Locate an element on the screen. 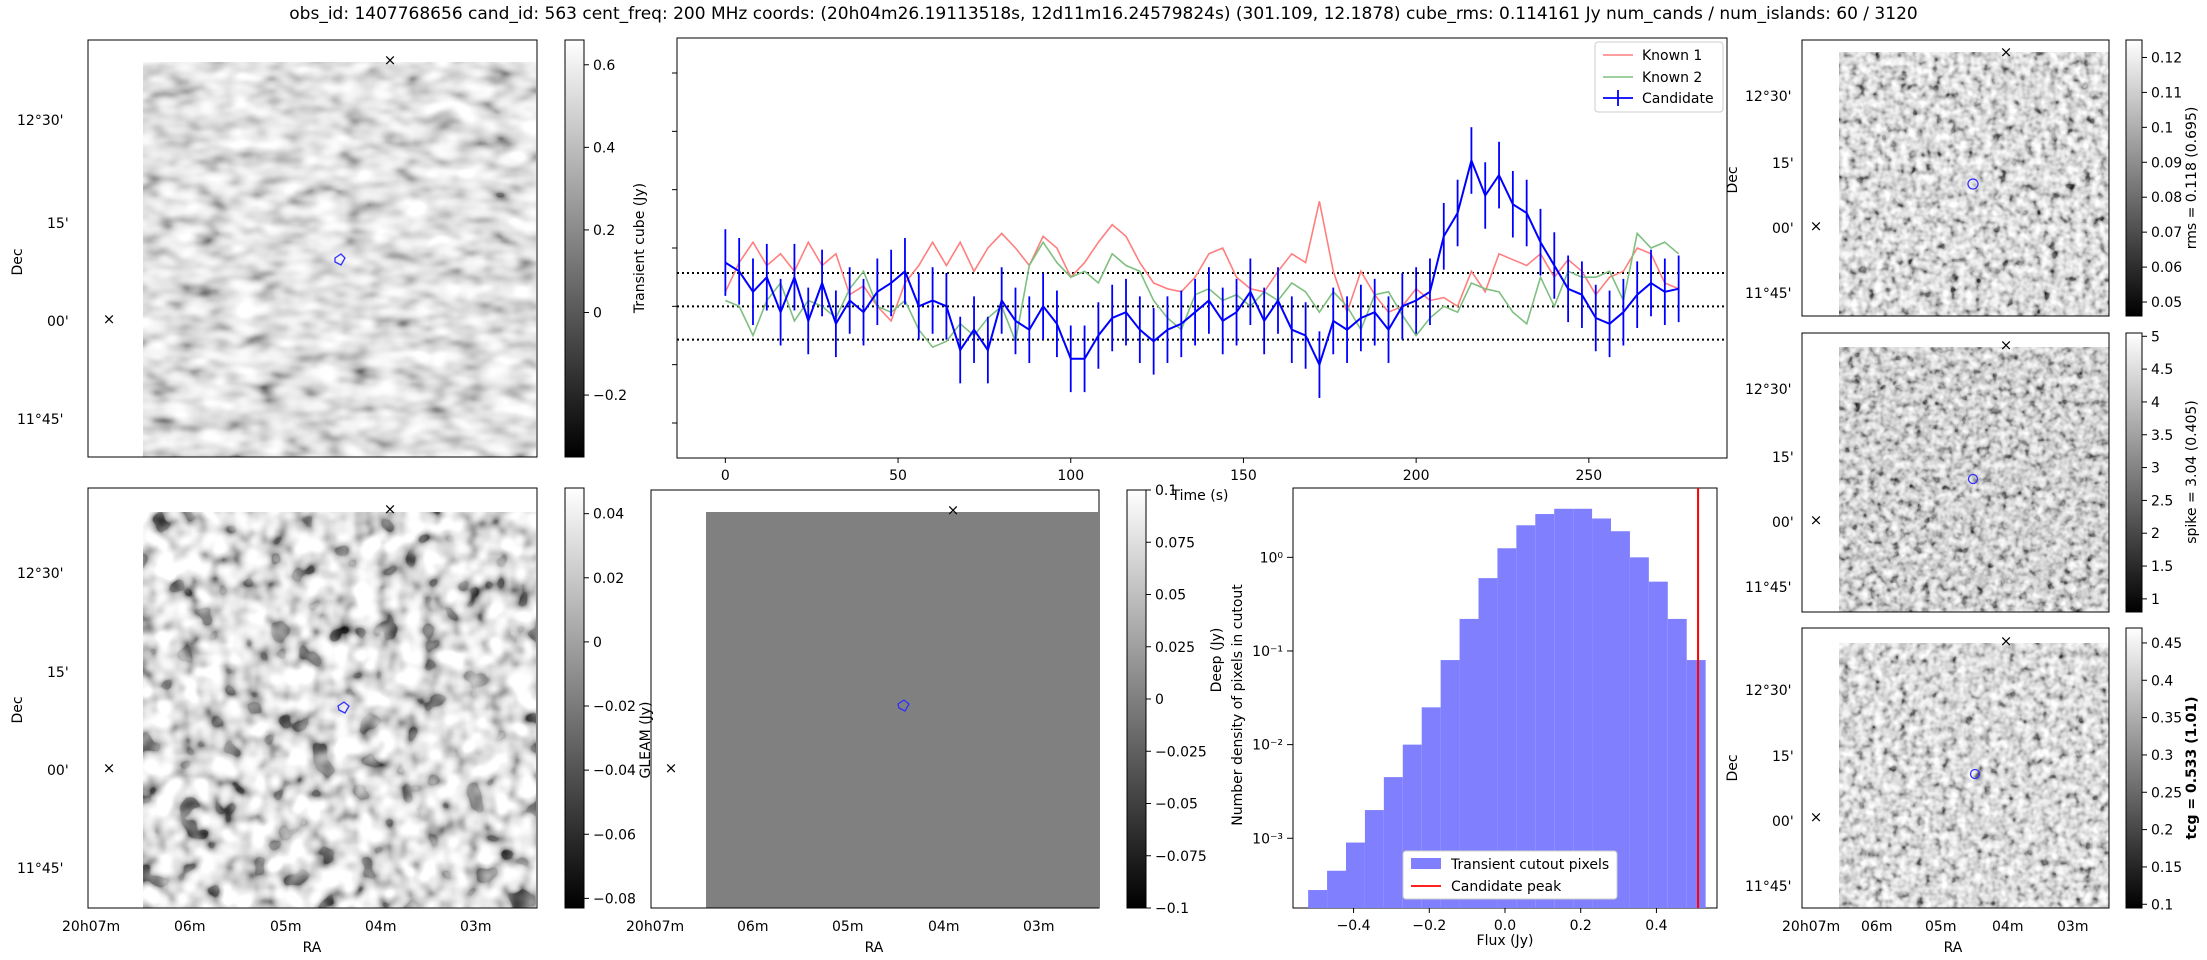 This screenshot has width=2207, height=960. colorbar-ticks: 0.6 0.4 0.2 0 −0.2 is located at coordinates (605, 231).